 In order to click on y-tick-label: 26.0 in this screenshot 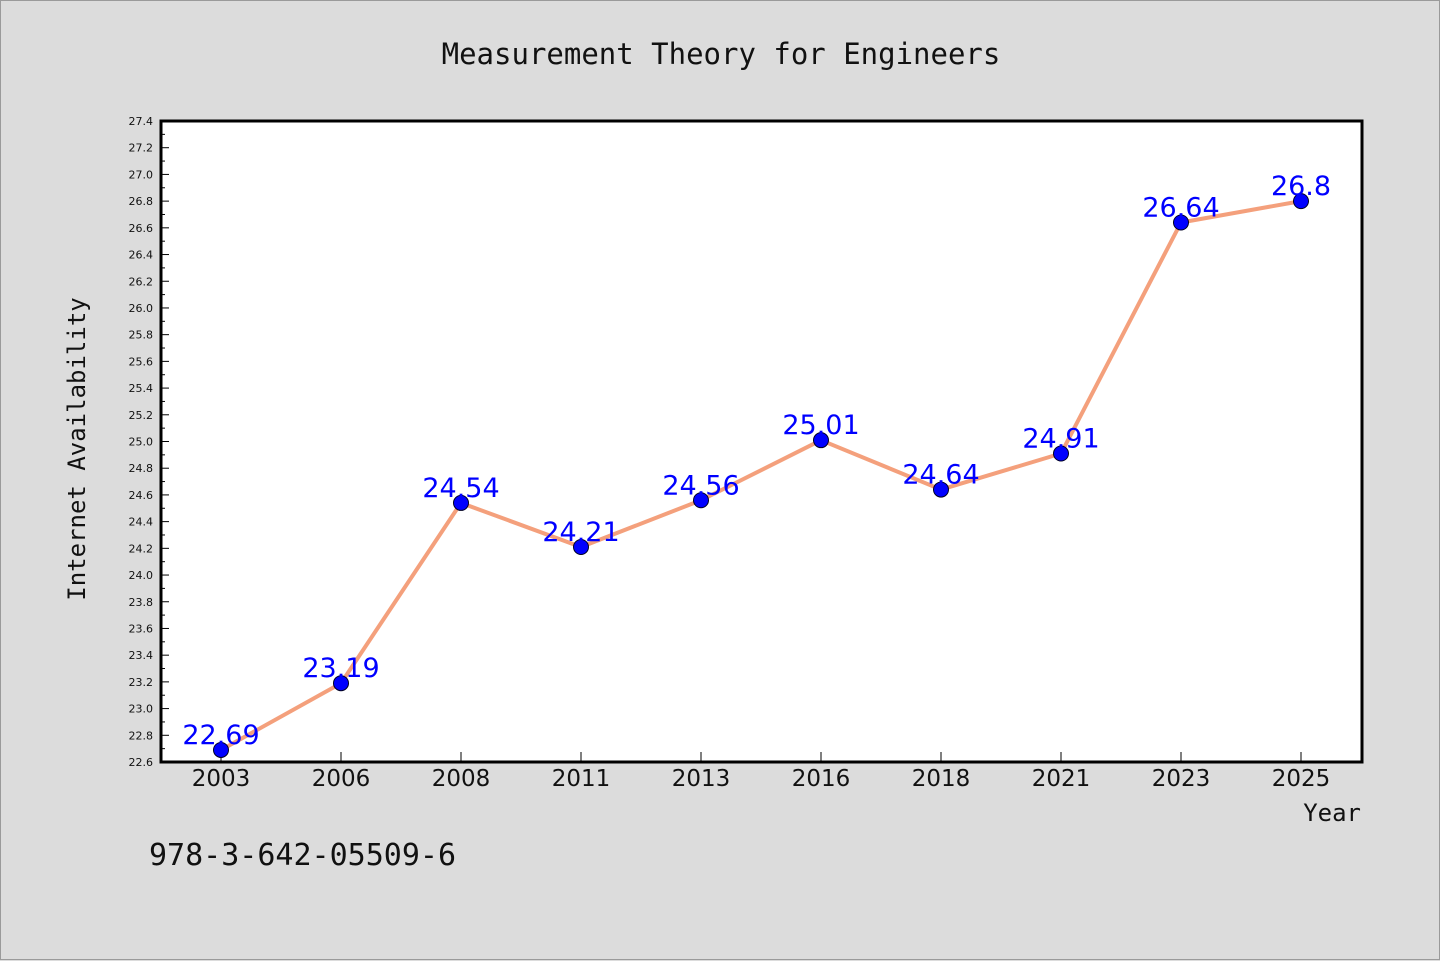, I will do `click(141, 308)`.